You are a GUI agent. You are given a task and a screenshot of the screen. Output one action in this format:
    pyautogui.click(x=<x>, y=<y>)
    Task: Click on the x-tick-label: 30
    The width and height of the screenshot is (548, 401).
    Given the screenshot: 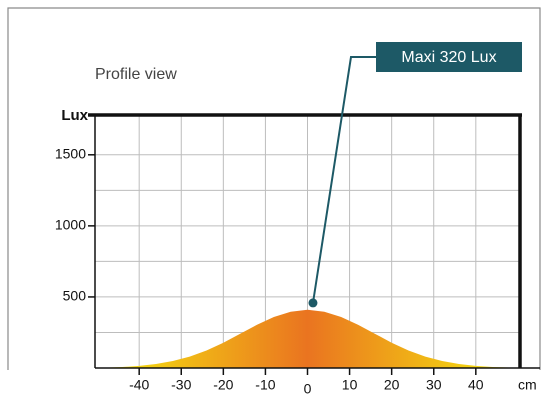 What is the action you would take?
    pyautogui.click(x=434, y=385)
    